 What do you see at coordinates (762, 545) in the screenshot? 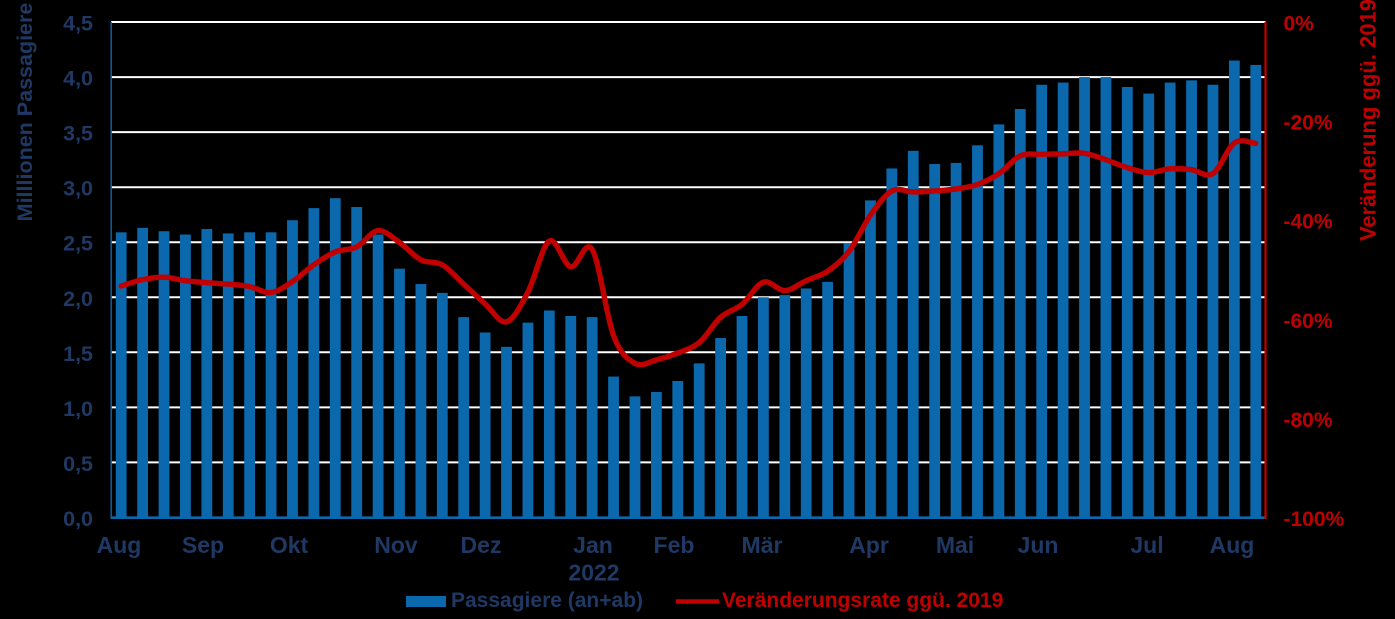
I see `svg-text: Mär` at bounding box center [762, 545].